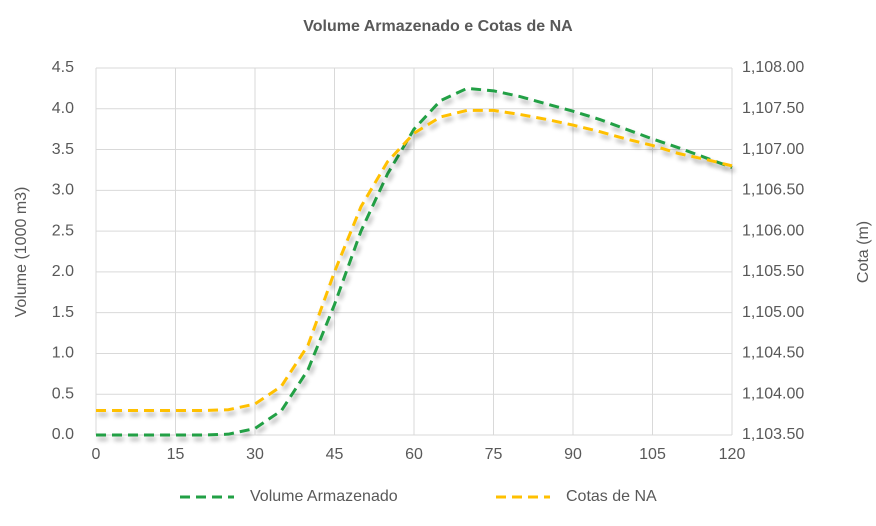 This screenshot has width=876, height=526. What do you see at coordinates (176, 454) in the screenshot?
I see `x-tick-label: 15` at bounding box center [176, 454].